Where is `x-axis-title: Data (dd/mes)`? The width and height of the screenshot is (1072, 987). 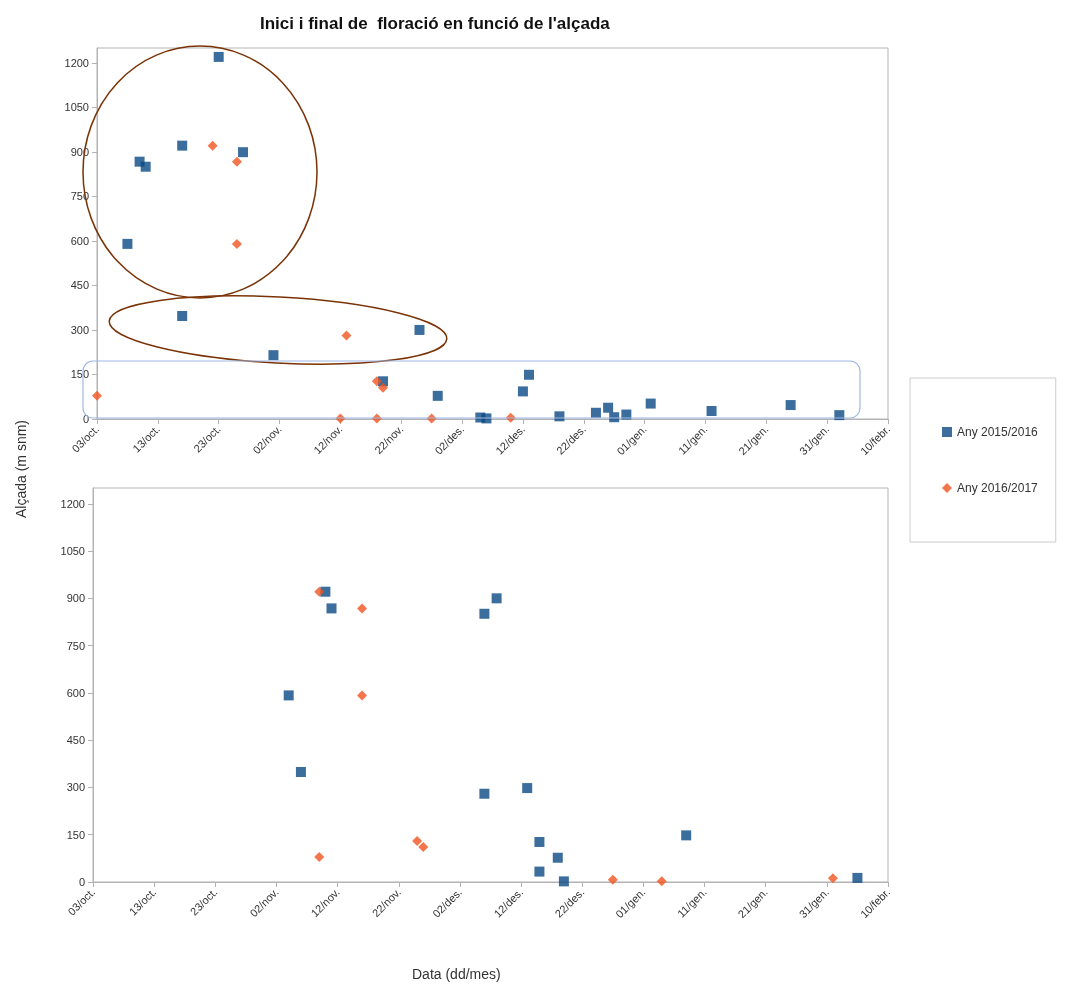
x-axis-title: Data (dd/mes) is located at coordinates (456, 974).